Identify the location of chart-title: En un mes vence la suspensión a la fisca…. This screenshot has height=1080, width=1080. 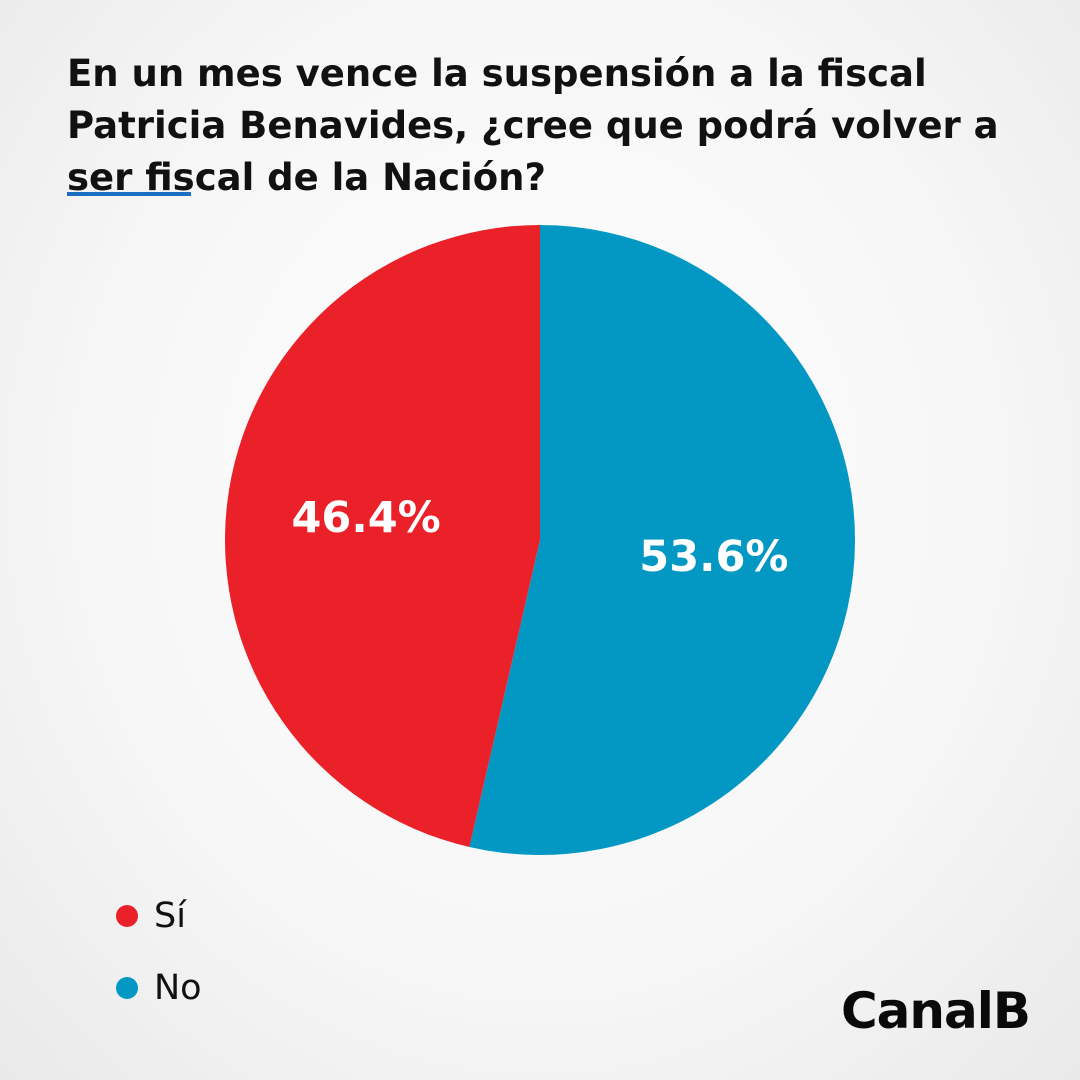
(533, 125).